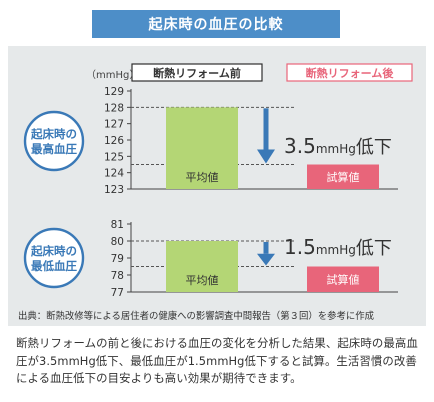  Describe the element at coordinates (216, 24) in the screenshot. I see `title-banner: 起床時の血圧の比較` at that location.